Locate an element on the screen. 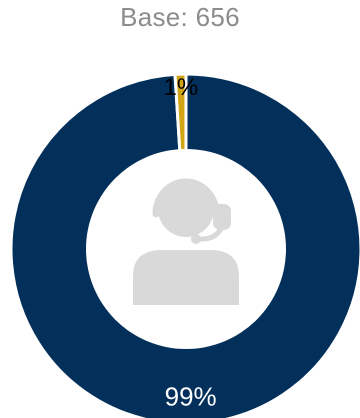 Image resolution: width=360 pixels, height=418 pixels. chart-subtitle: Base: 656 is located at coordinates (180, 17).